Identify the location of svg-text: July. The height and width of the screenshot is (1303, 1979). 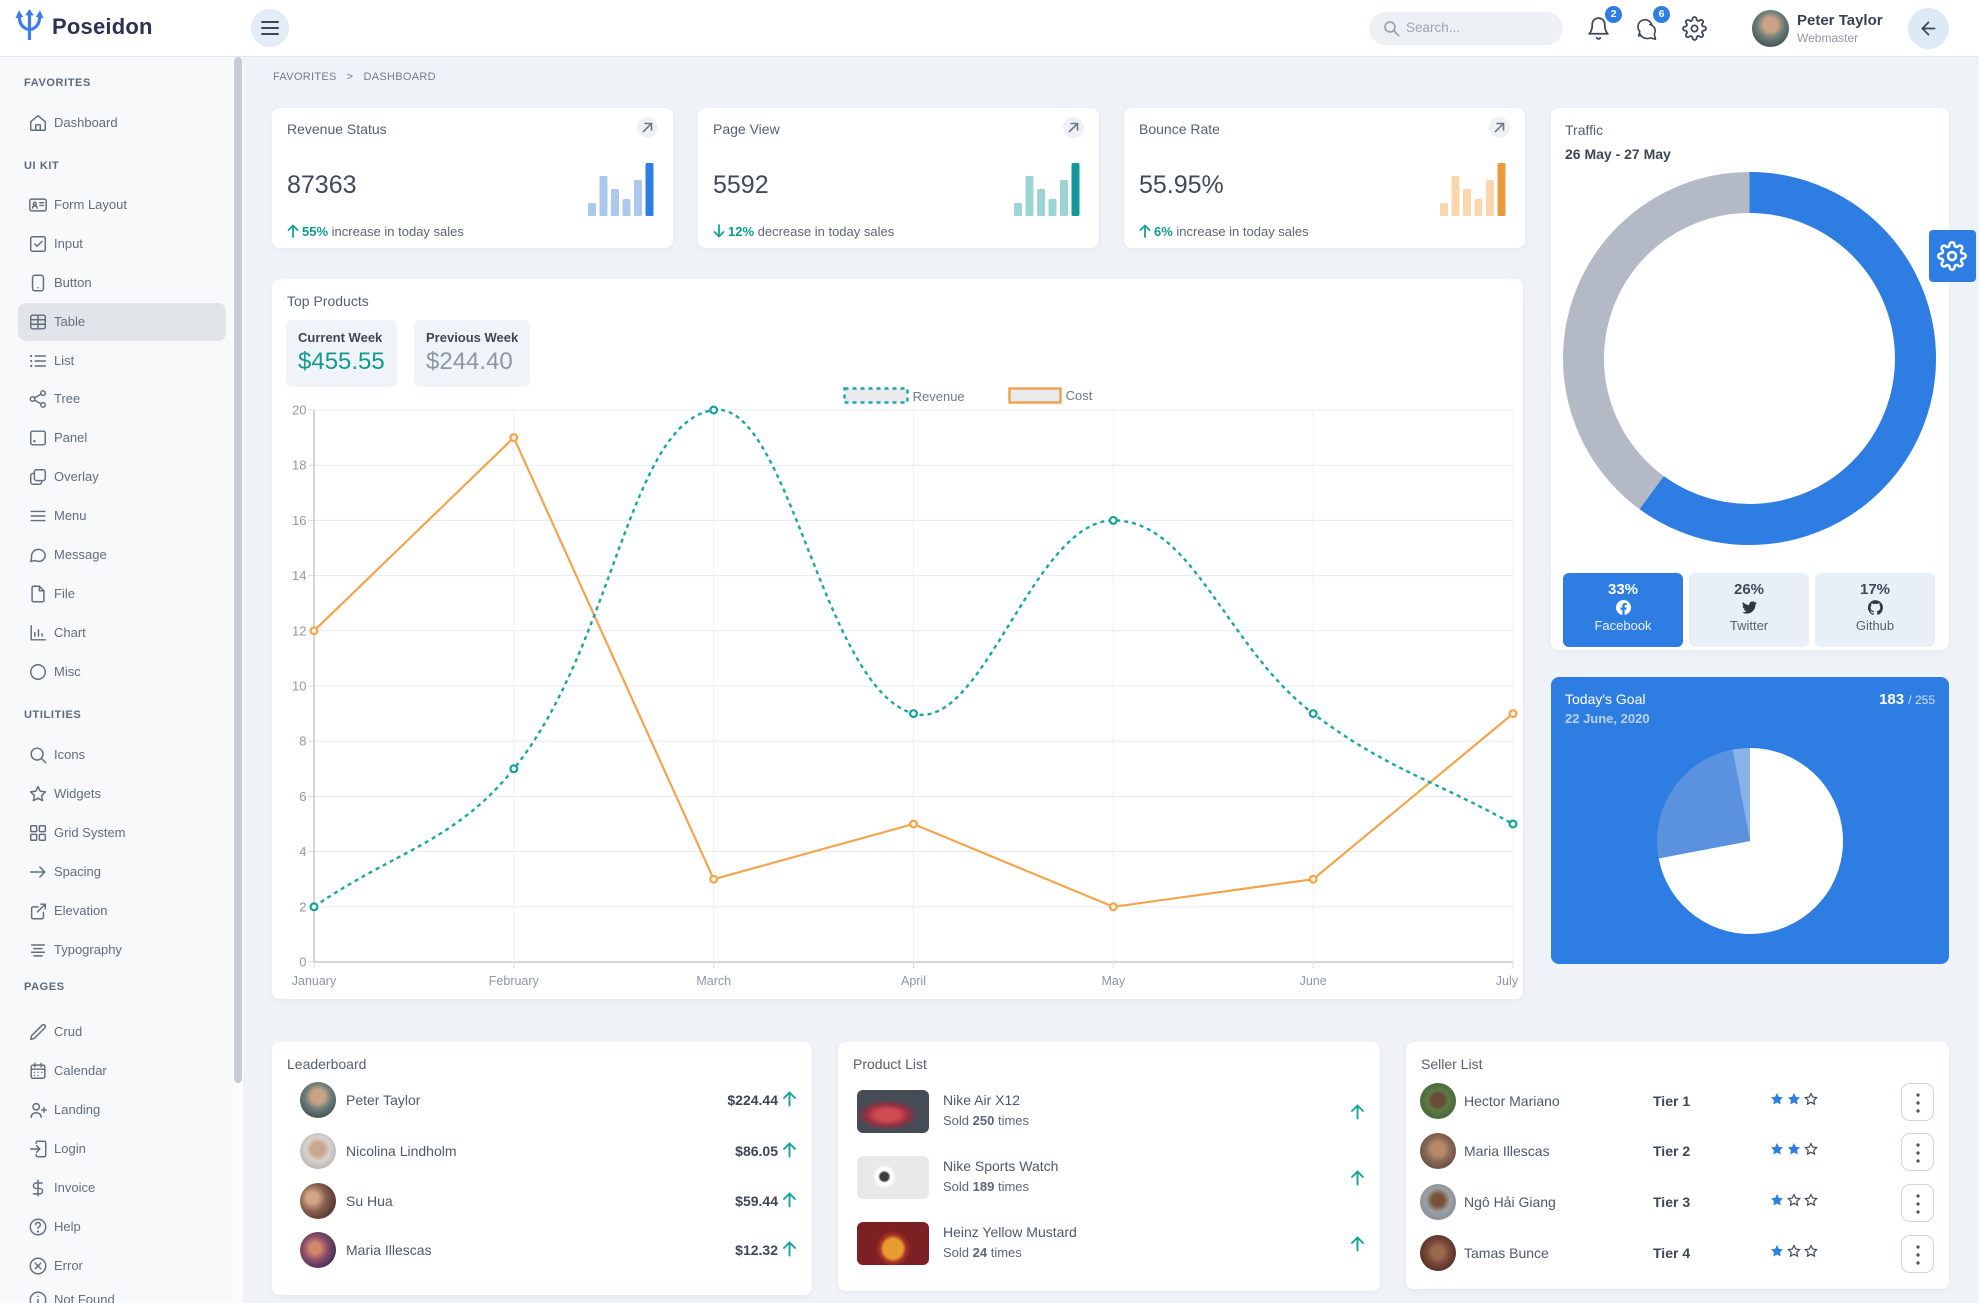
(1507, 981).